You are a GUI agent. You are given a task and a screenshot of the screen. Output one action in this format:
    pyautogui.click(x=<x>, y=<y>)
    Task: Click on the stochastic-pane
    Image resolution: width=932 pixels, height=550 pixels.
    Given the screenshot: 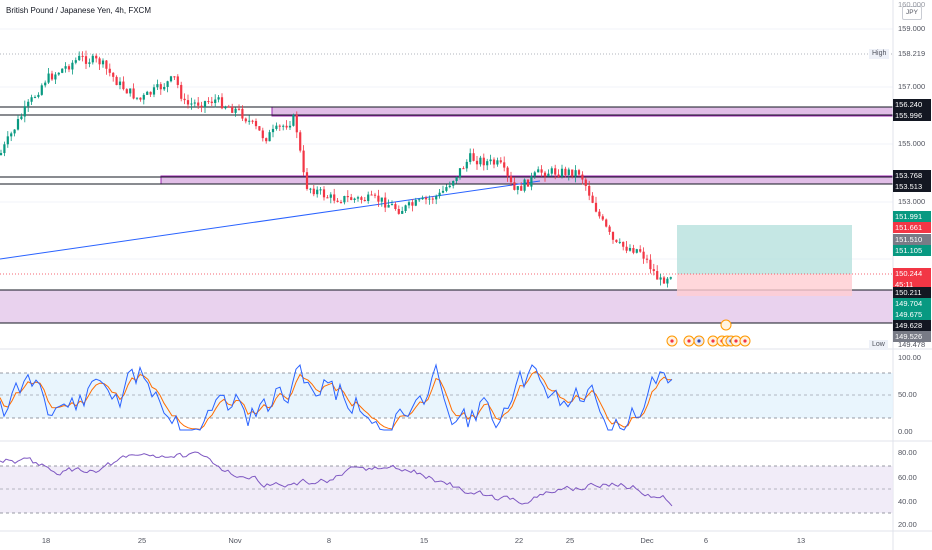 What is the action you would take?
    pyautogui.click(x=446, y=397)
    